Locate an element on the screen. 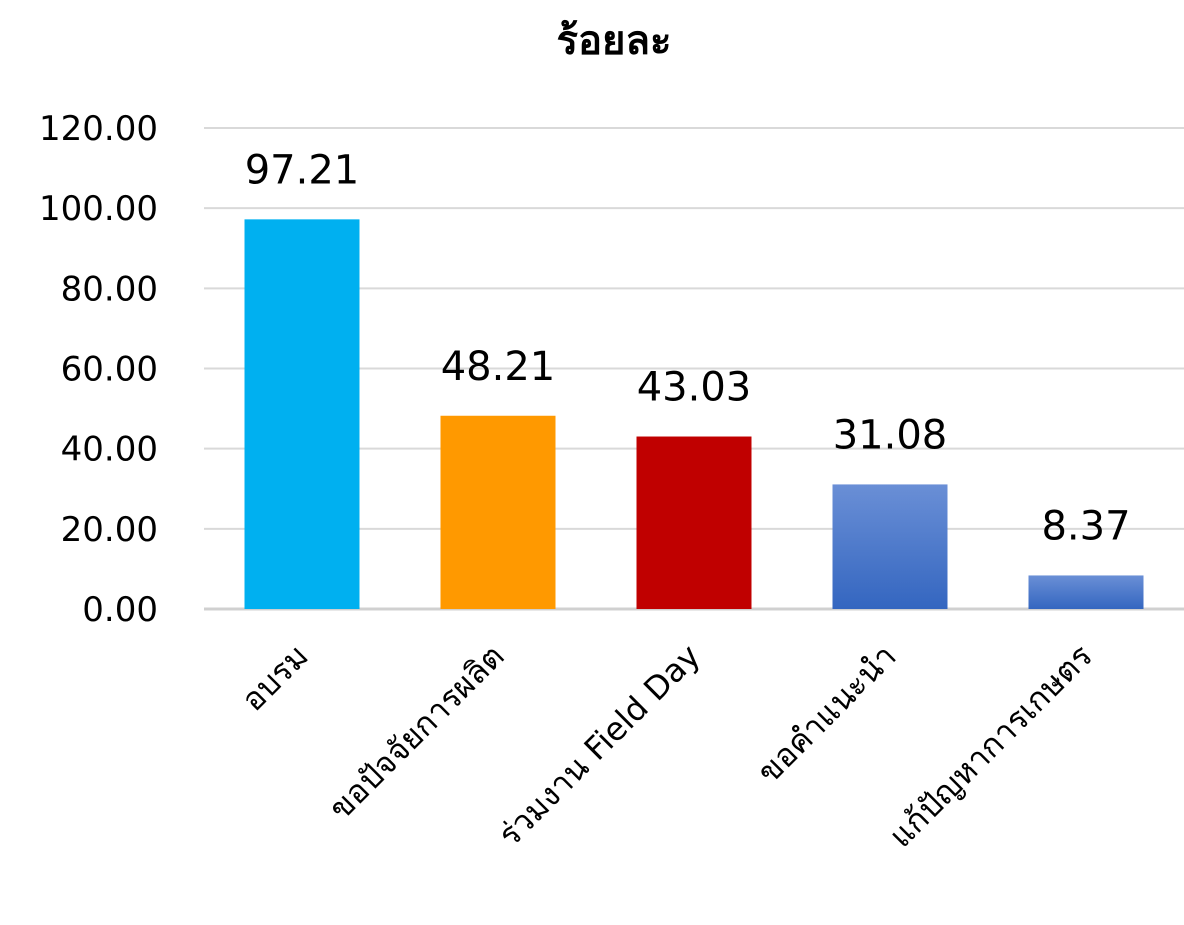 The image size is (1184, 925). y-tick-label: 120.00 is located at coordinates (98, 129).